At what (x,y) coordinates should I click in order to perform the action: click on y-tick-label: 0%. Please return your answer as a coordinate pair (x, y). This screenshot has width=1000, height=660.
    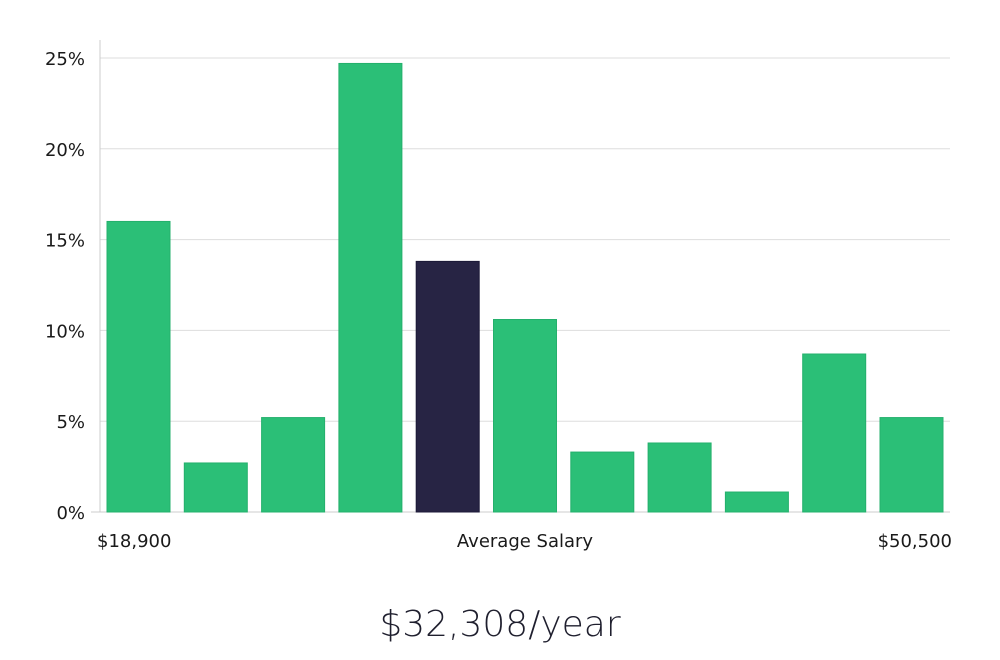
    Looking at the image, I should click on (70, 513).